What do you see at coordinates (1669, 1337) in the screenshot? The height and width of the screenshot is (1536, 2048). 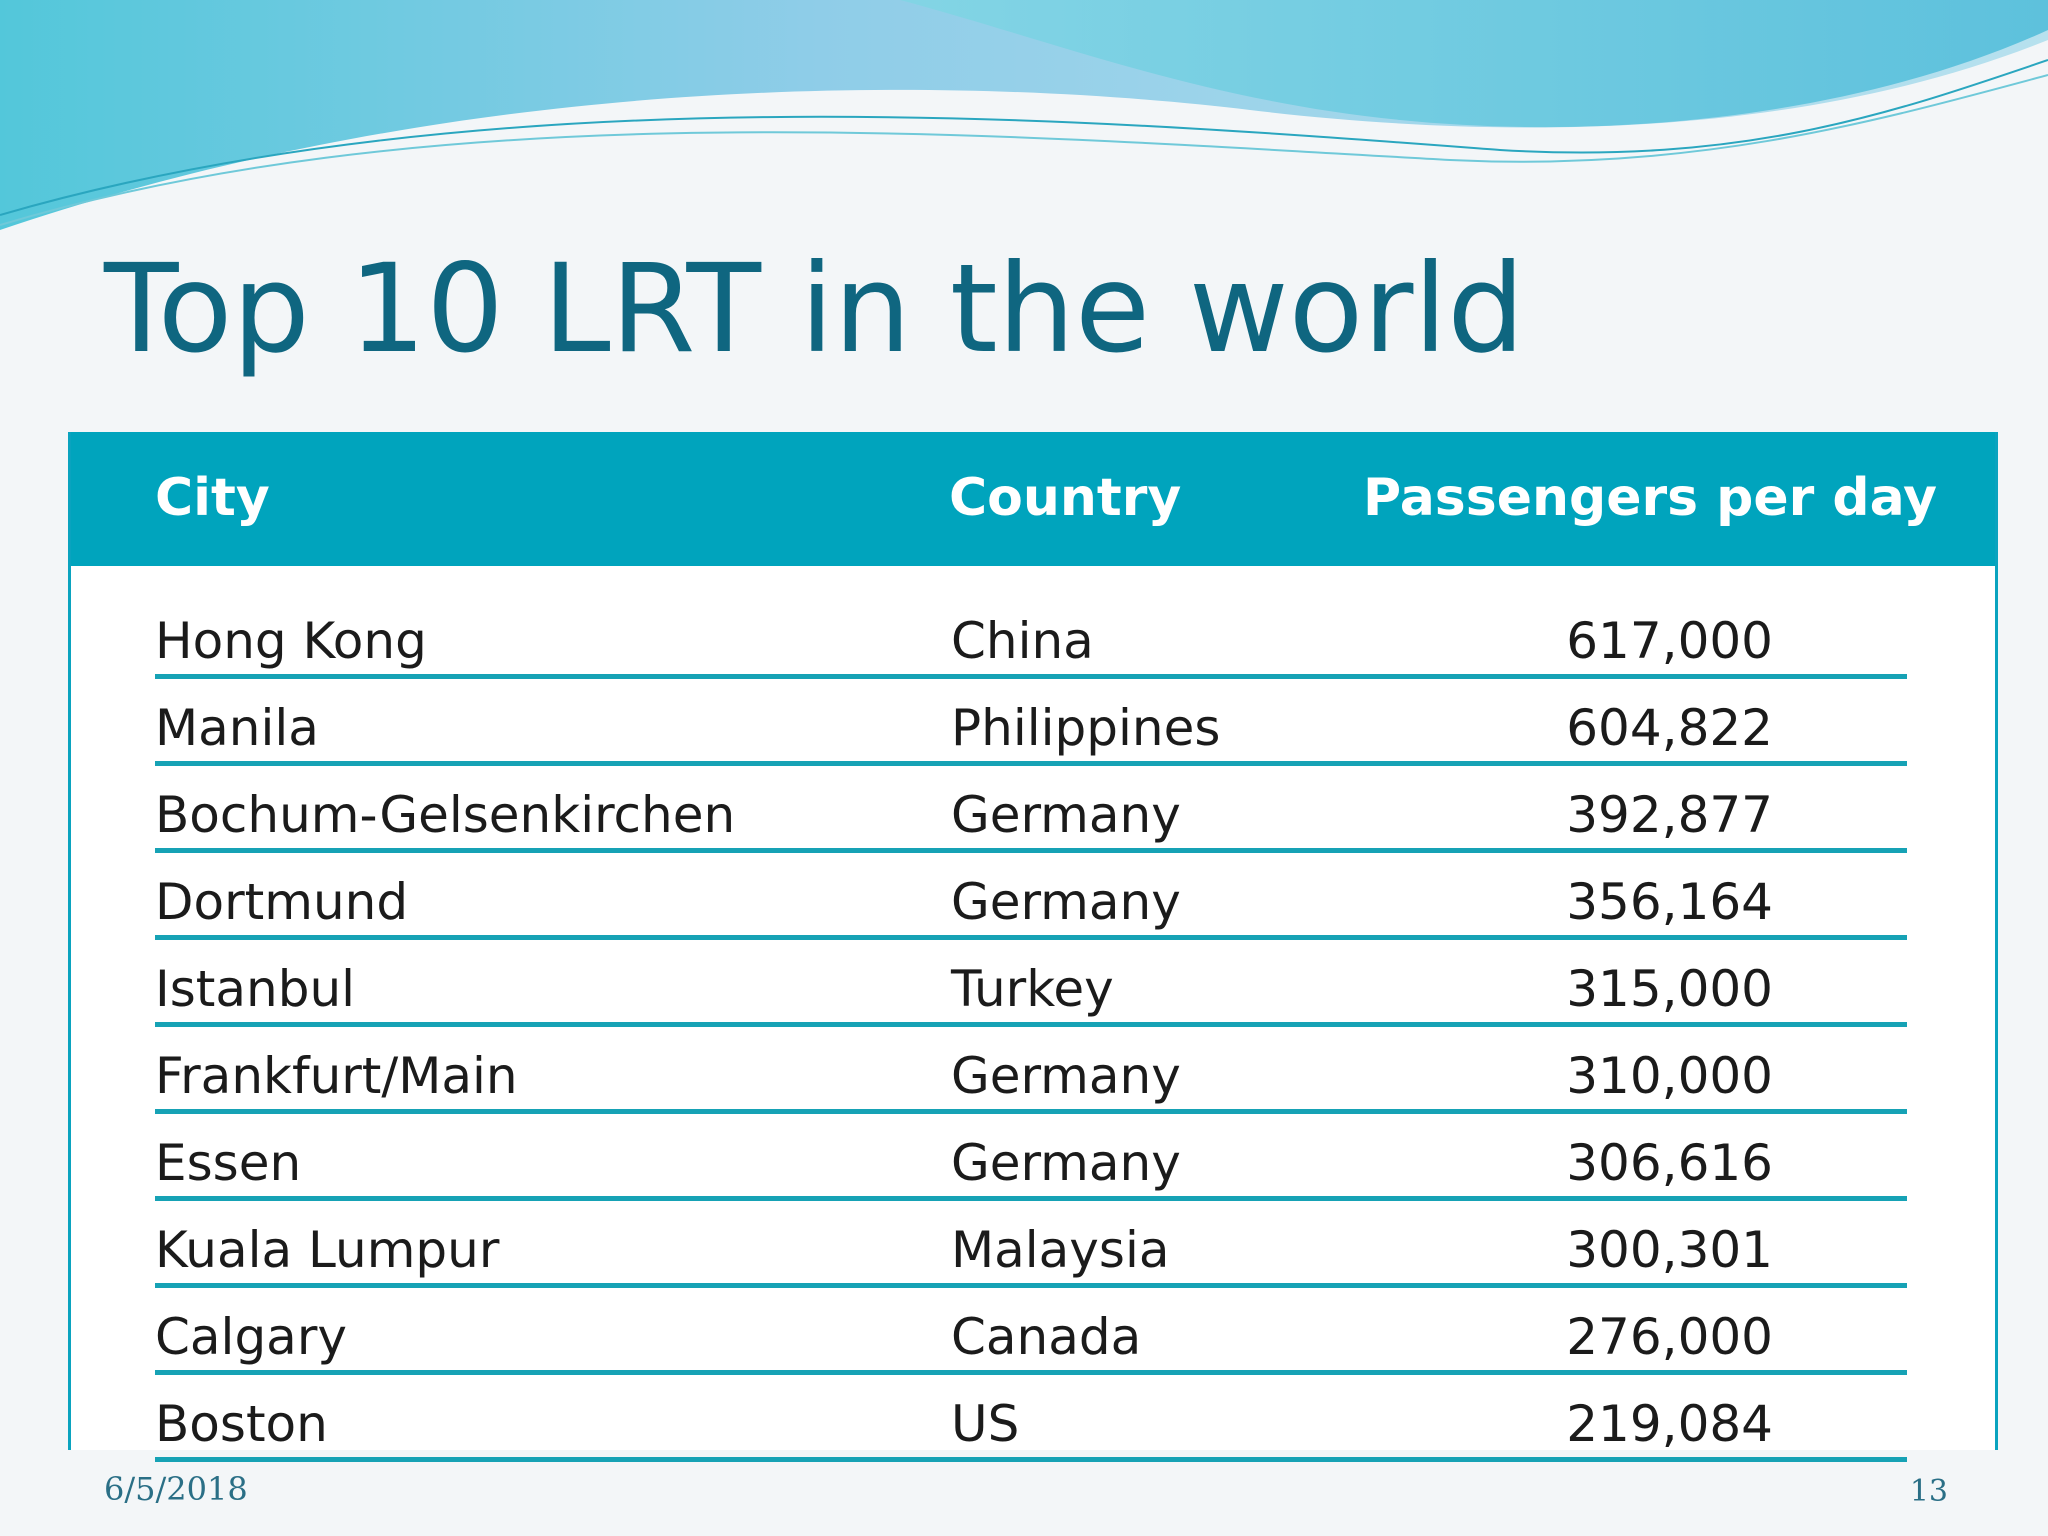 I see `cell-passengers: 276,000` at bounding box center [1669, 1337].